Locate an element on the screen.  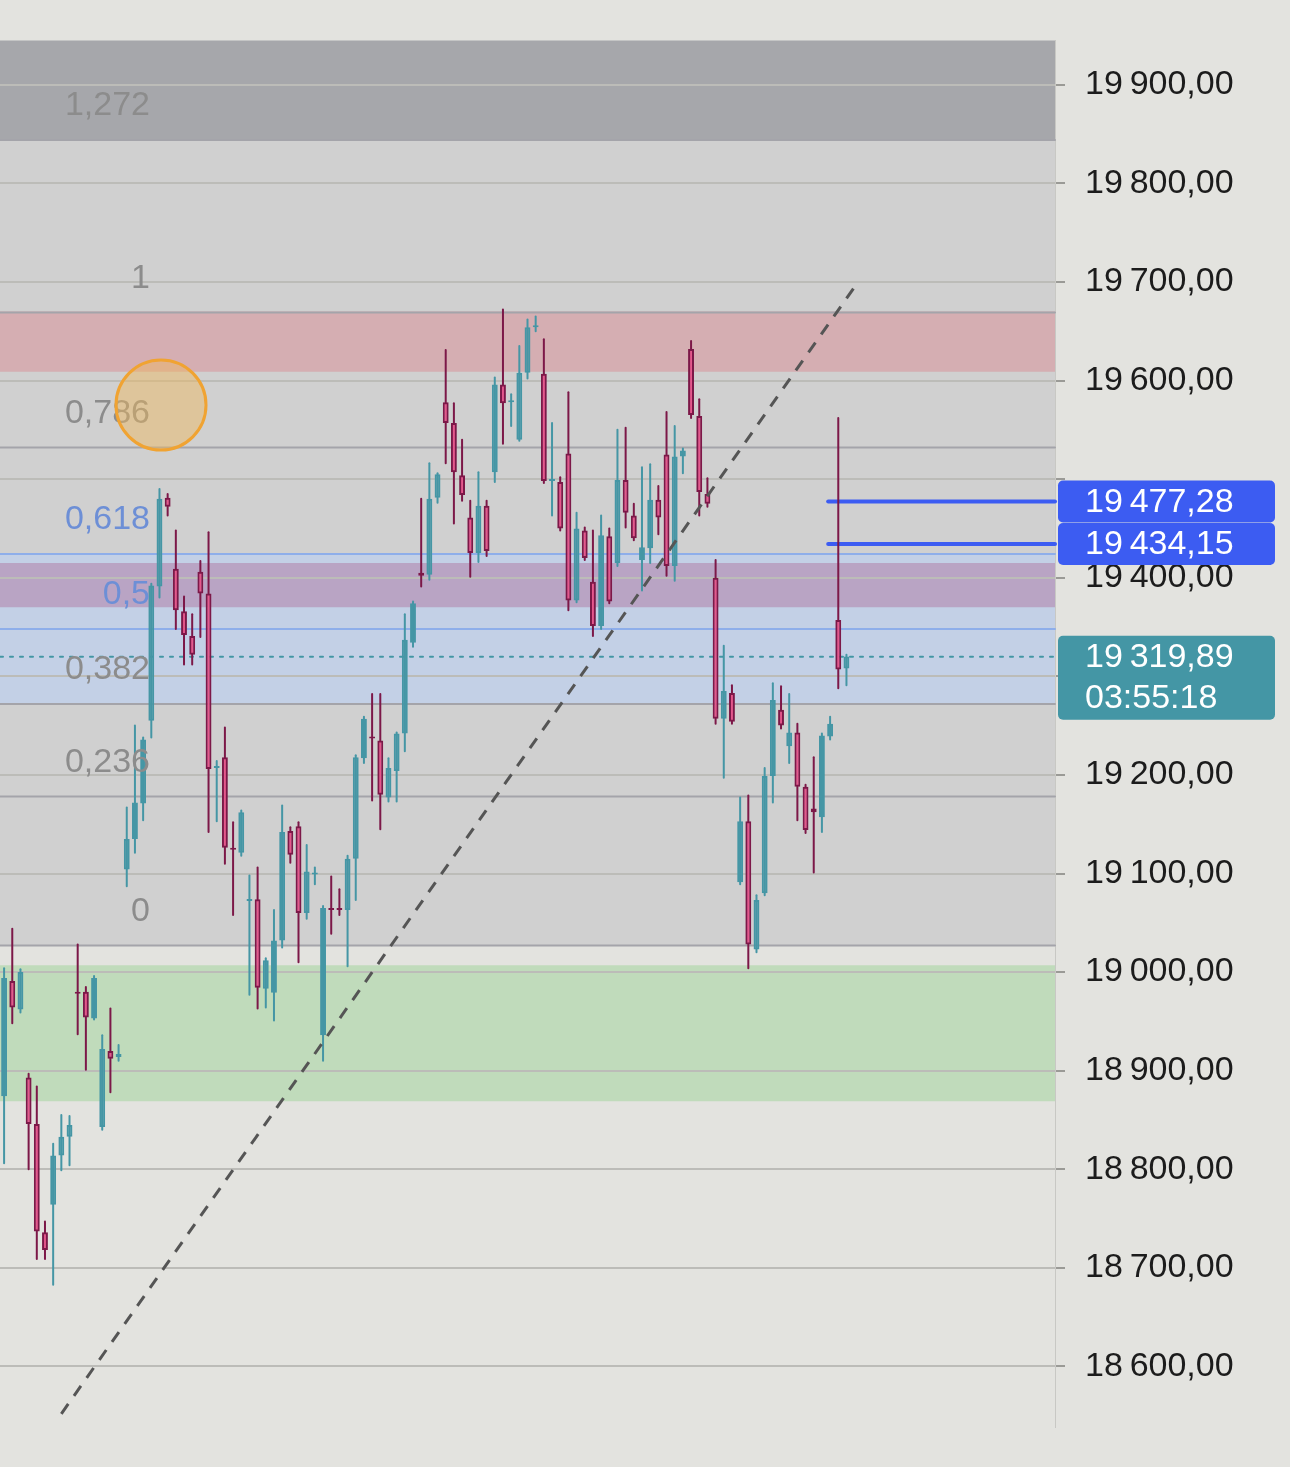
y-tick-label: 18 900,00 is located at coordinates (1159, 1068).